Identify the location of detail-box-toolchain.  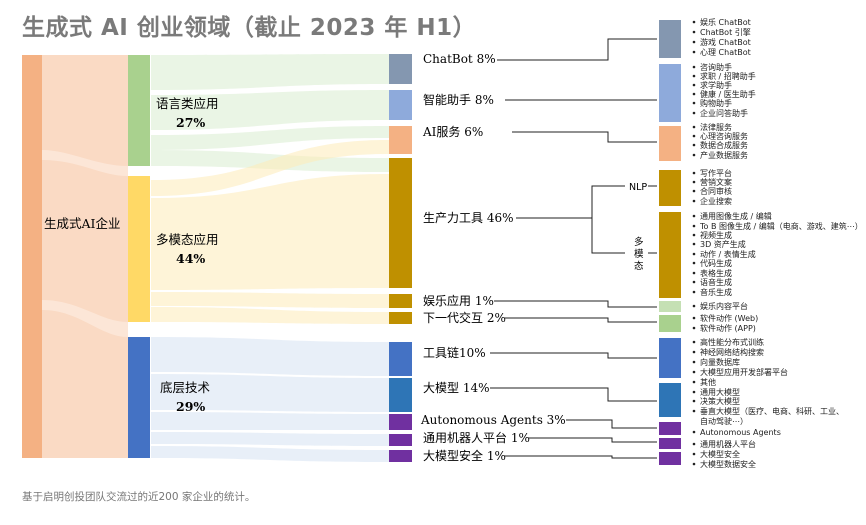
(670, 358).